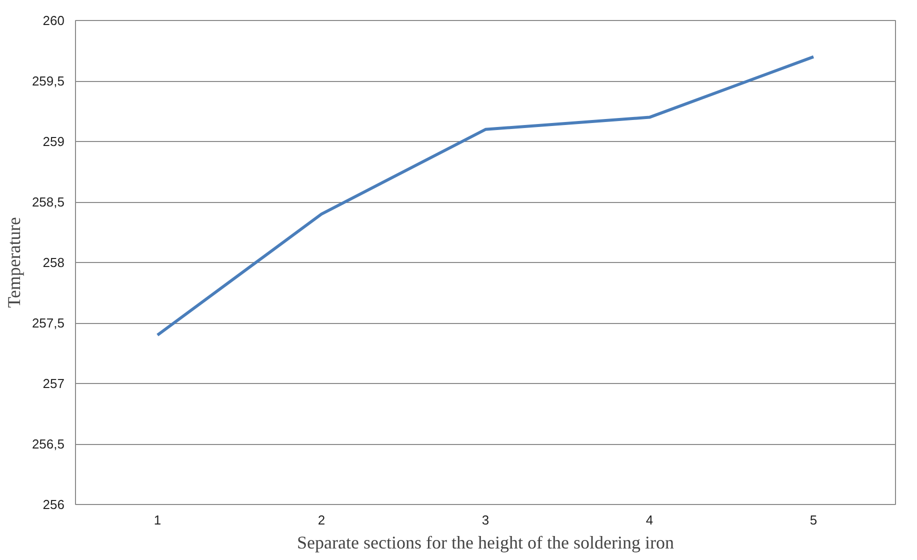 The image size is (917, 560). What do you see at coordinates (650, 520) in the screenshot?
I see `x-tick-label: 4` at bounding box center [650, 520].